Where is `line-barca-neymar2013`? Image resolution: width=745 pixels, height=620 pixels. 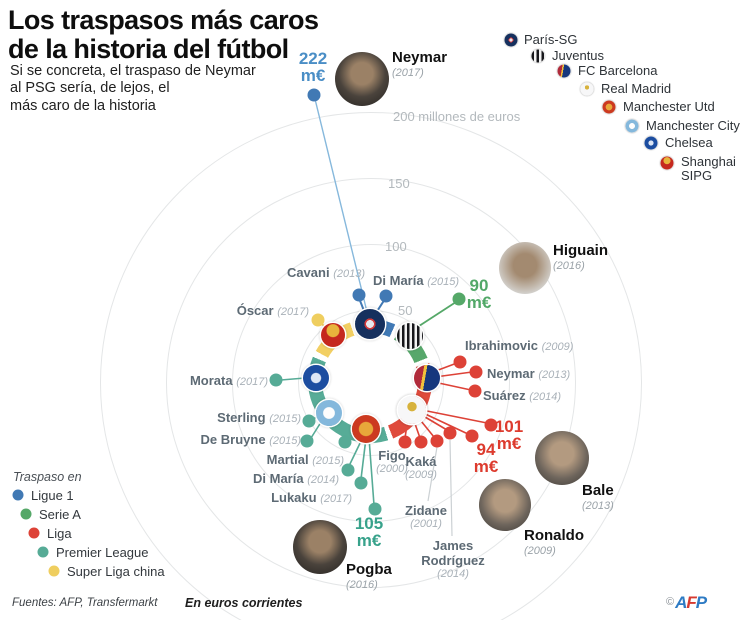 line-barca-neymar2013 is located at coordinates (453, 374).